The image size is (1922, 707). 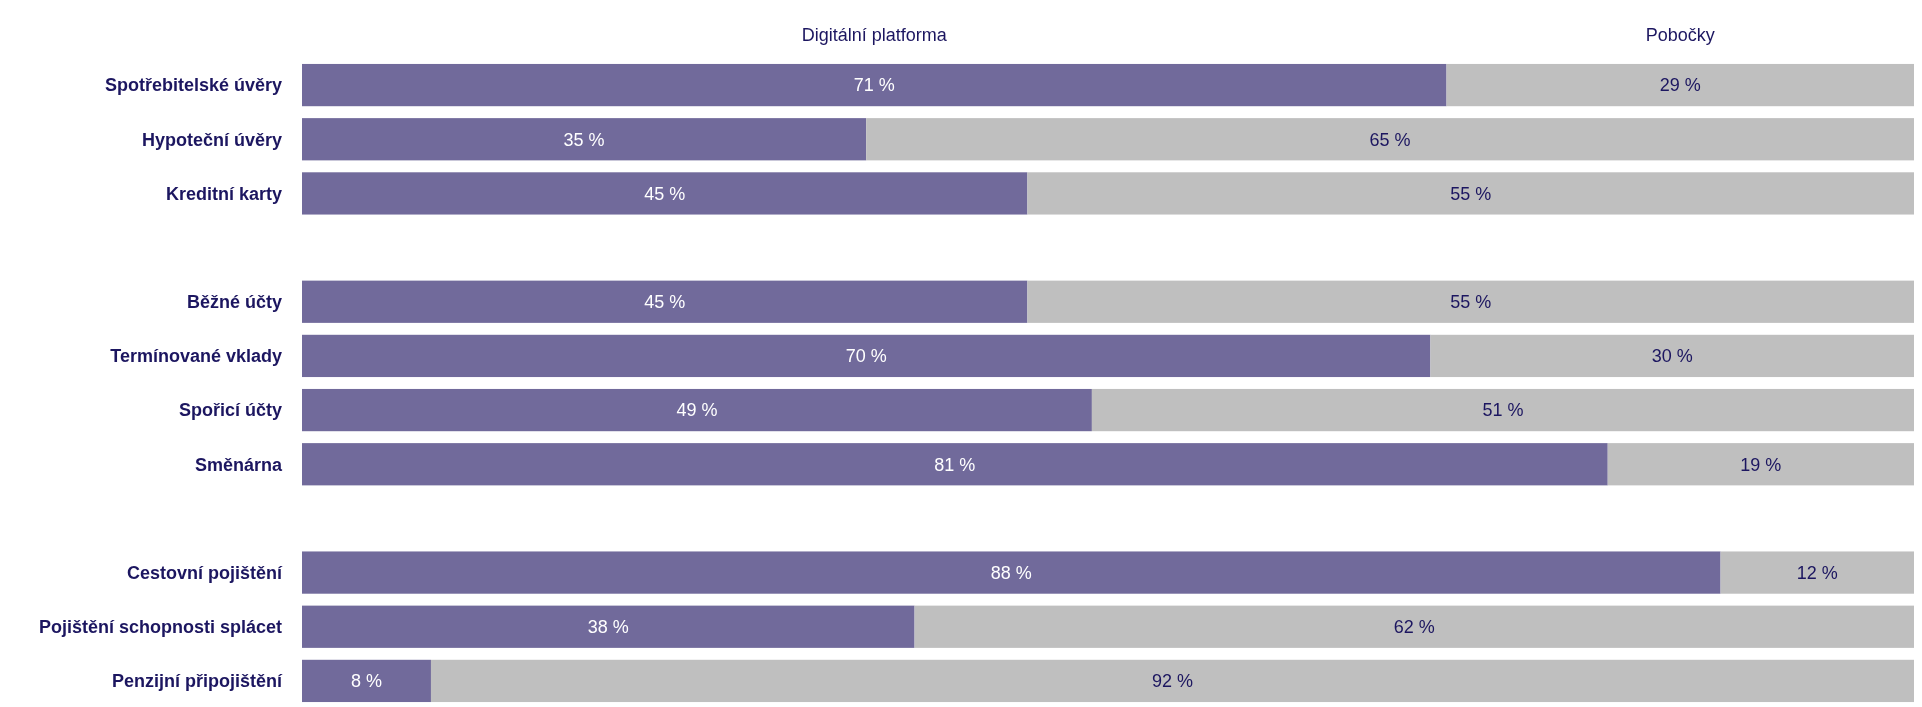 I want to click on data-label: 30 %, so click(x=1672, y=356).